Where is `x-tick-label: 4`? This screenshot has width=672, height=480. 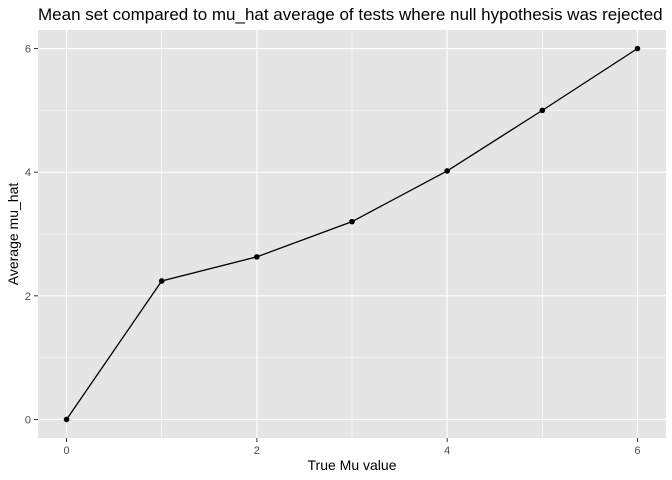
x-tick-label: 4 is located at coordinates (447, 451).